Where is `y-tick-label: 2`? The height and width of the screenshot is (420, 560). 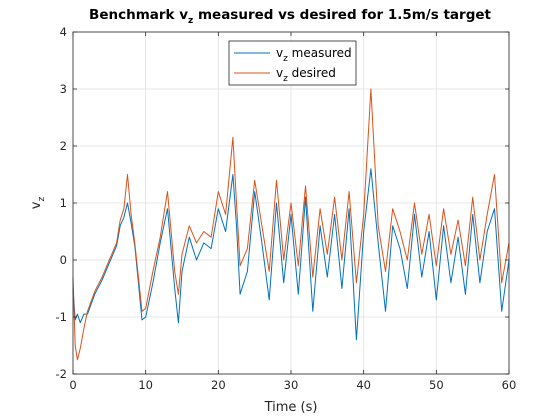 y-tick-label: 2 is located at coordinates (63, 146).